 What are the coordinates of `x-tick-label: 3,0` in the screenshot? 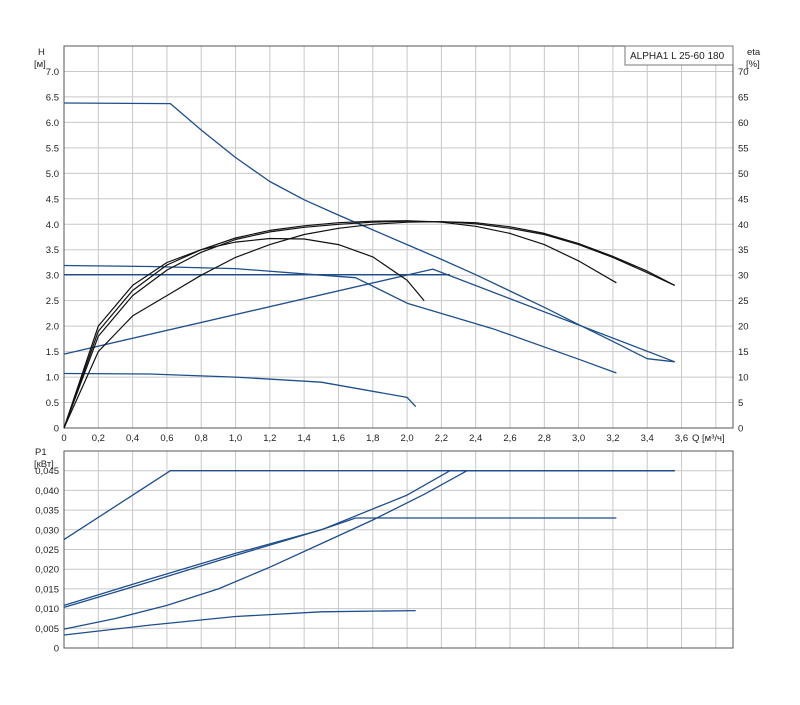 It's located at (578, 438).